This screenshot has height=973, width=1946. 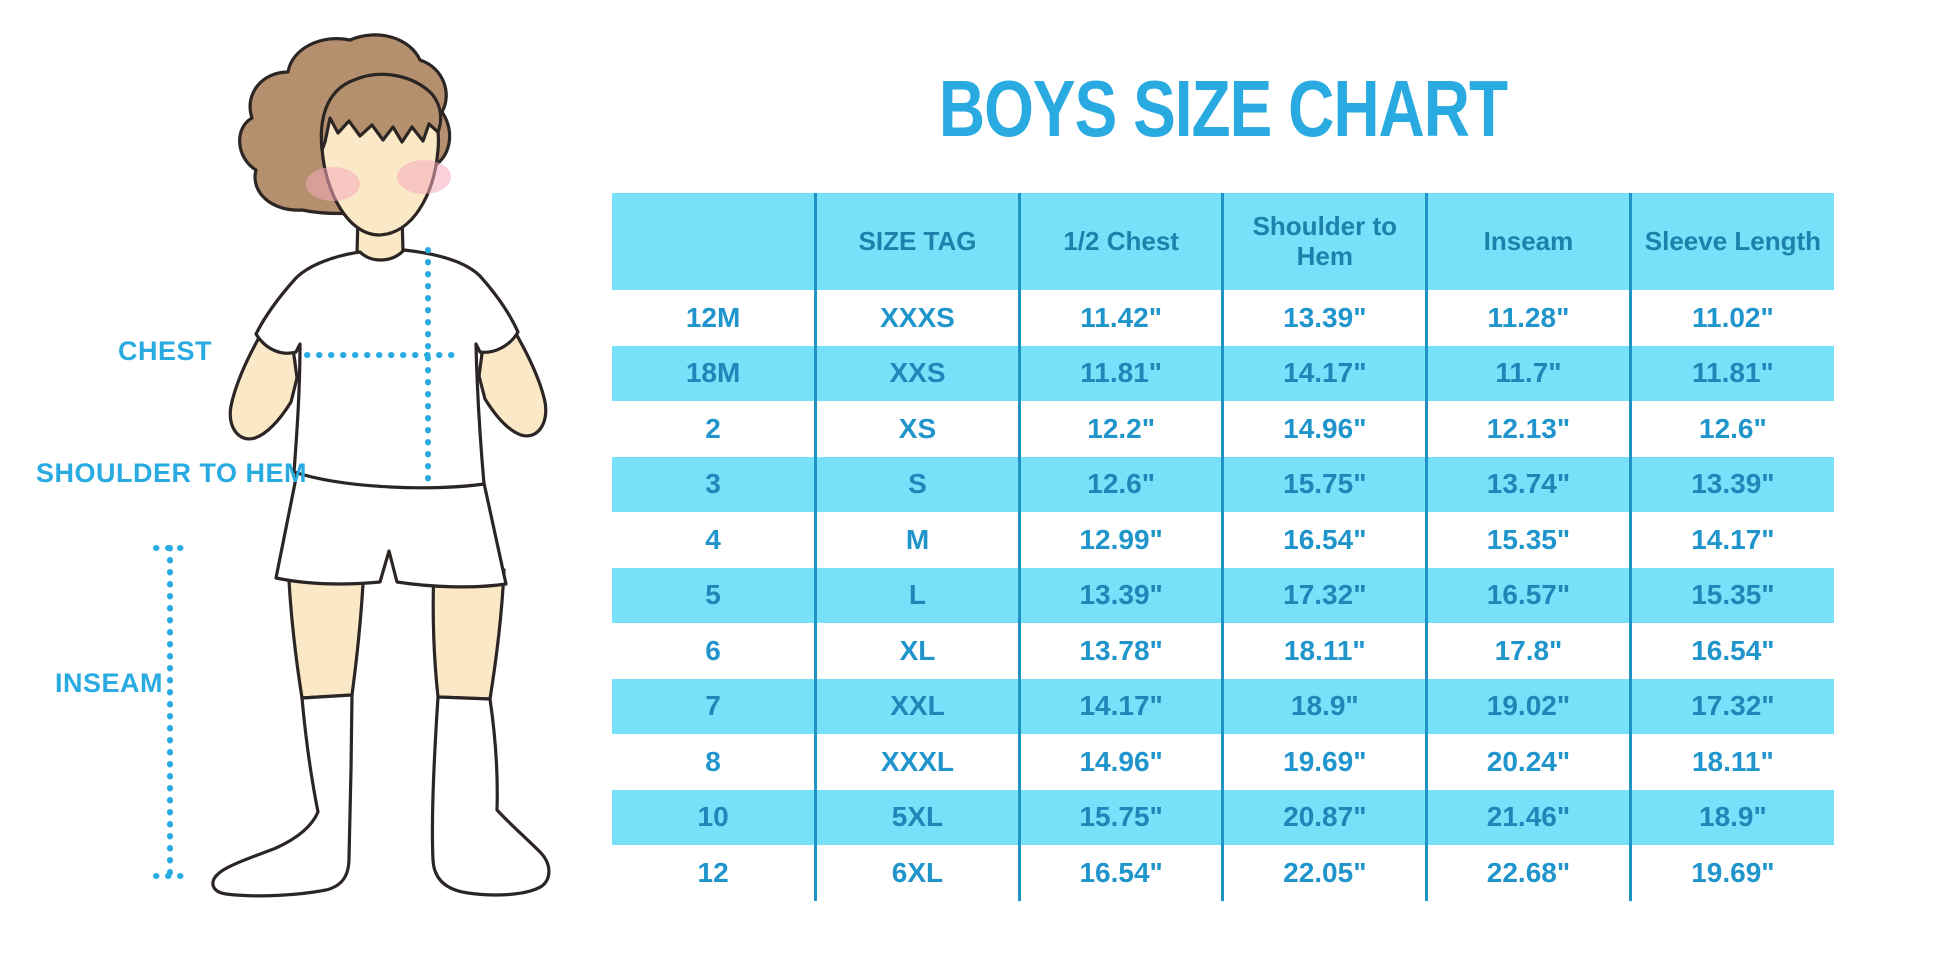 What do you see at coordinates (1528, 706) in the screenshot?
I see `row-value-cell: 19.02"` at bounding box center [1528, 706].